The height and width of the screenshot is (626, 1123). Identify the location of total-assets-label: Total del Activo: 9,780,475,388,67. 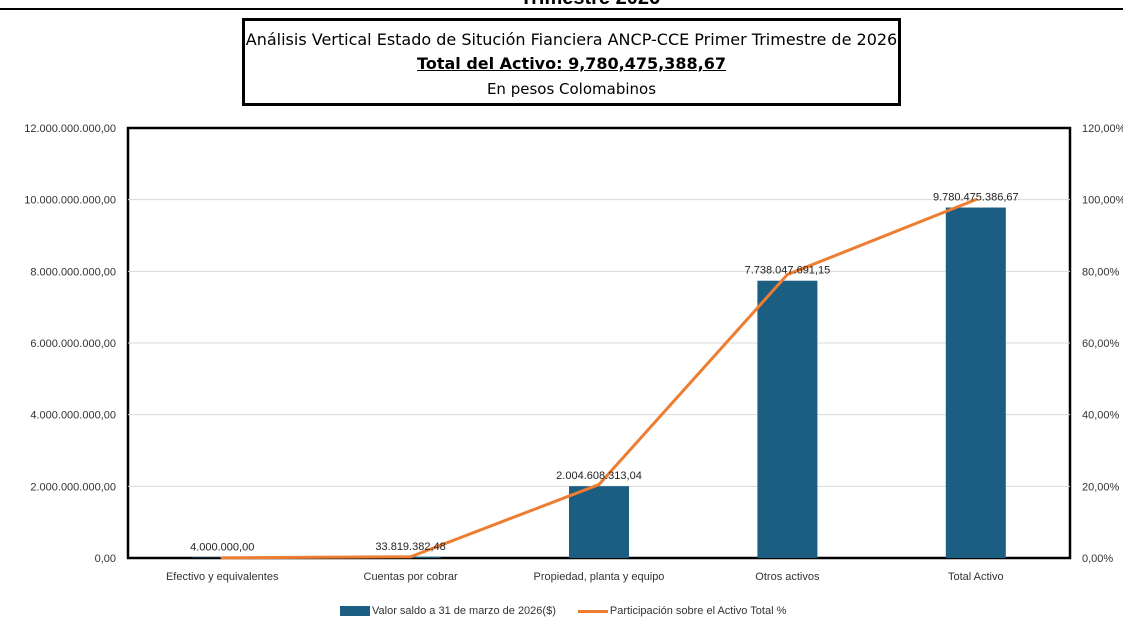
(571, 63).